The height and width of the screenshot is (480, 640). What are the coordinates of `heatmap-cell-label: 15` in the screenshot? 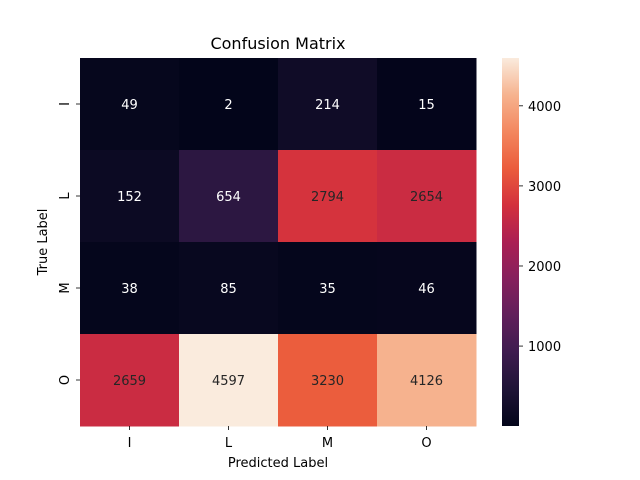 It's located at (426, 105).